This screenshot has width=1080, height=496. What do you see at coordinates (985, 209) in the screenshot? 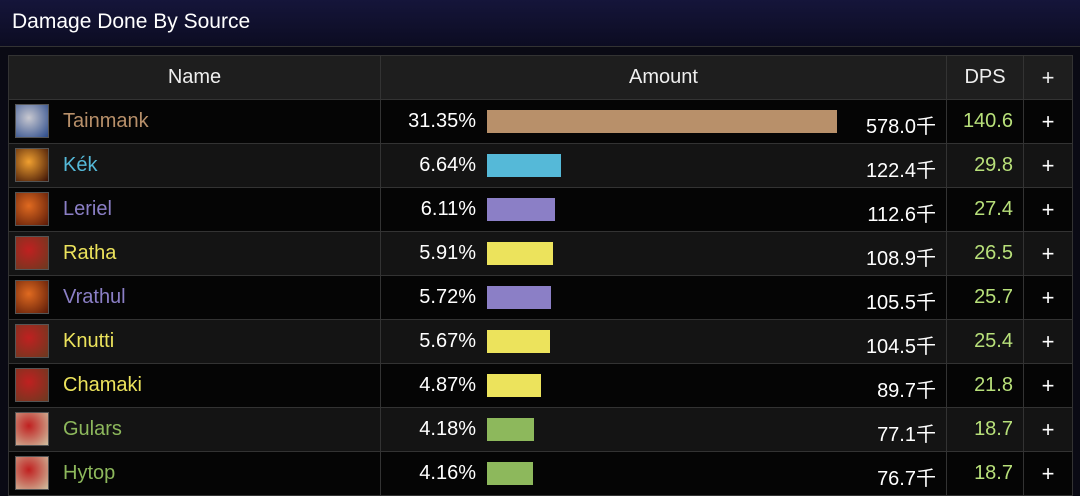
I see `dps-value: 27.4` at bounding box center [985, 209].